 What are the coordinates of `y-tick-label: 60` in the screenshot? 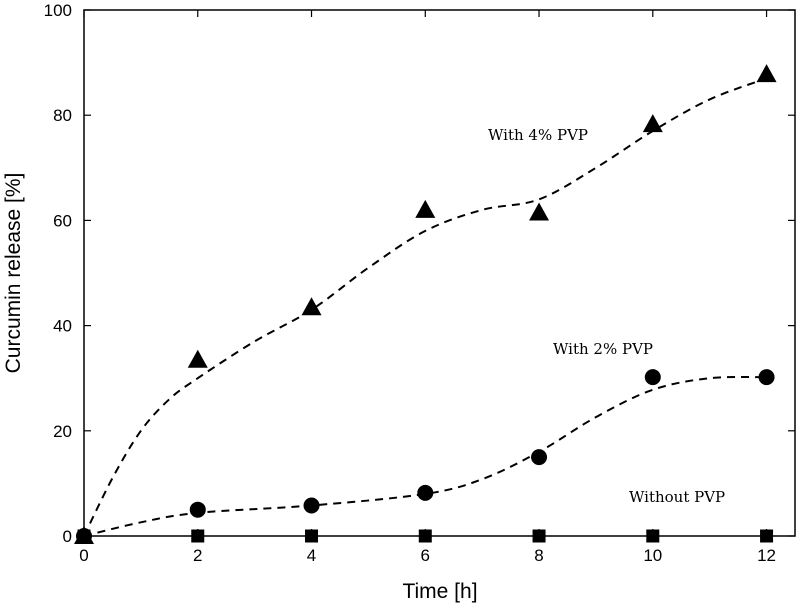 It's located at (62, 220).